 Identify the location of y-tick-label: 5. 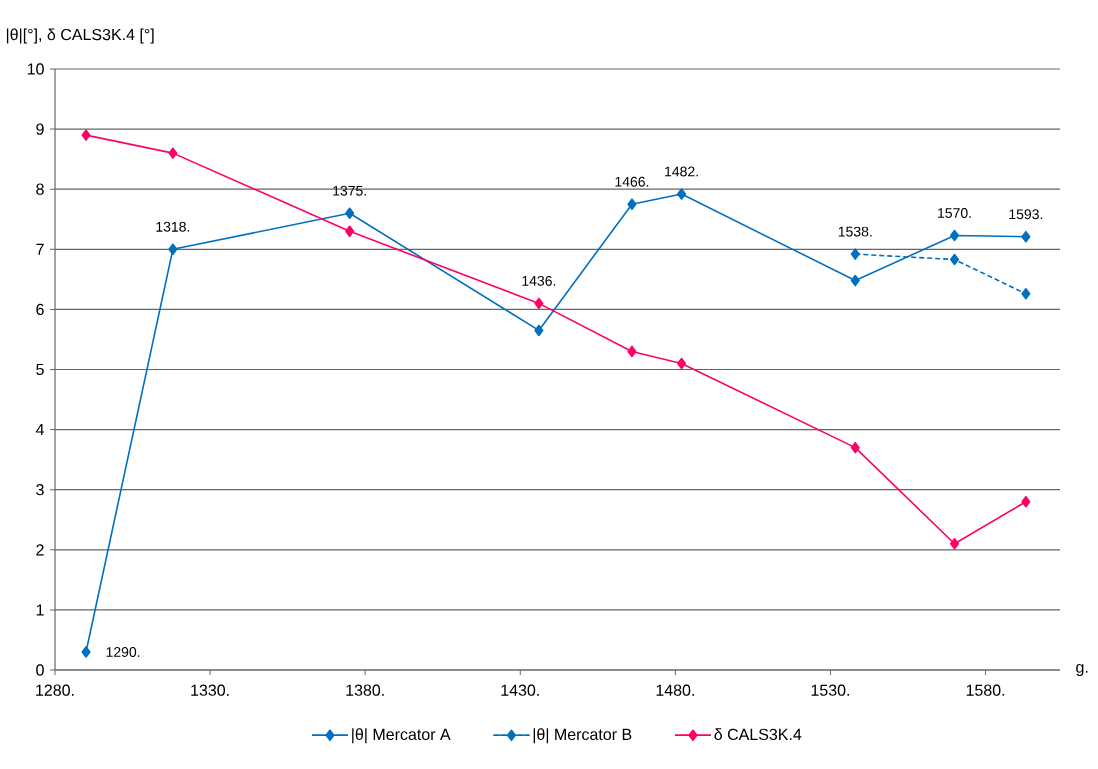
(40, 369).